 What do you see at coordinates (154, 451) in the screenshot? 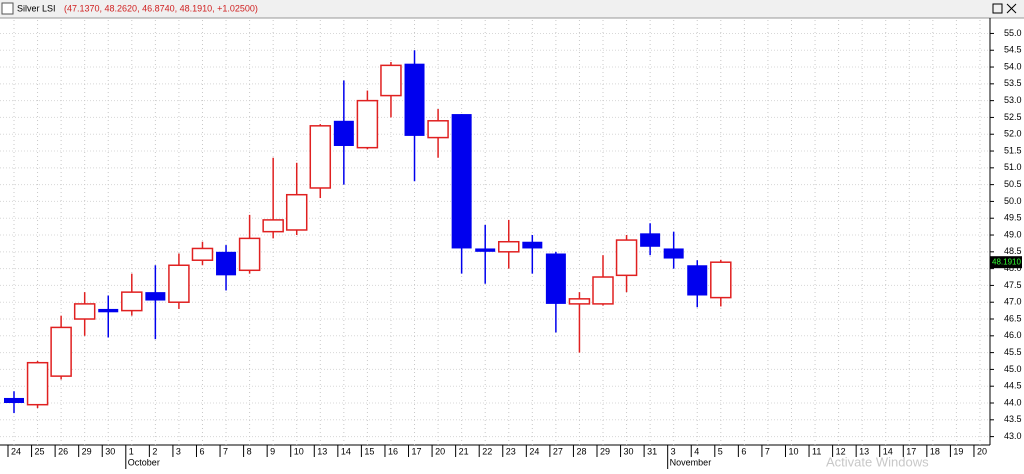
I see `x-tick-label: 2` at bounding box center [154, 451].